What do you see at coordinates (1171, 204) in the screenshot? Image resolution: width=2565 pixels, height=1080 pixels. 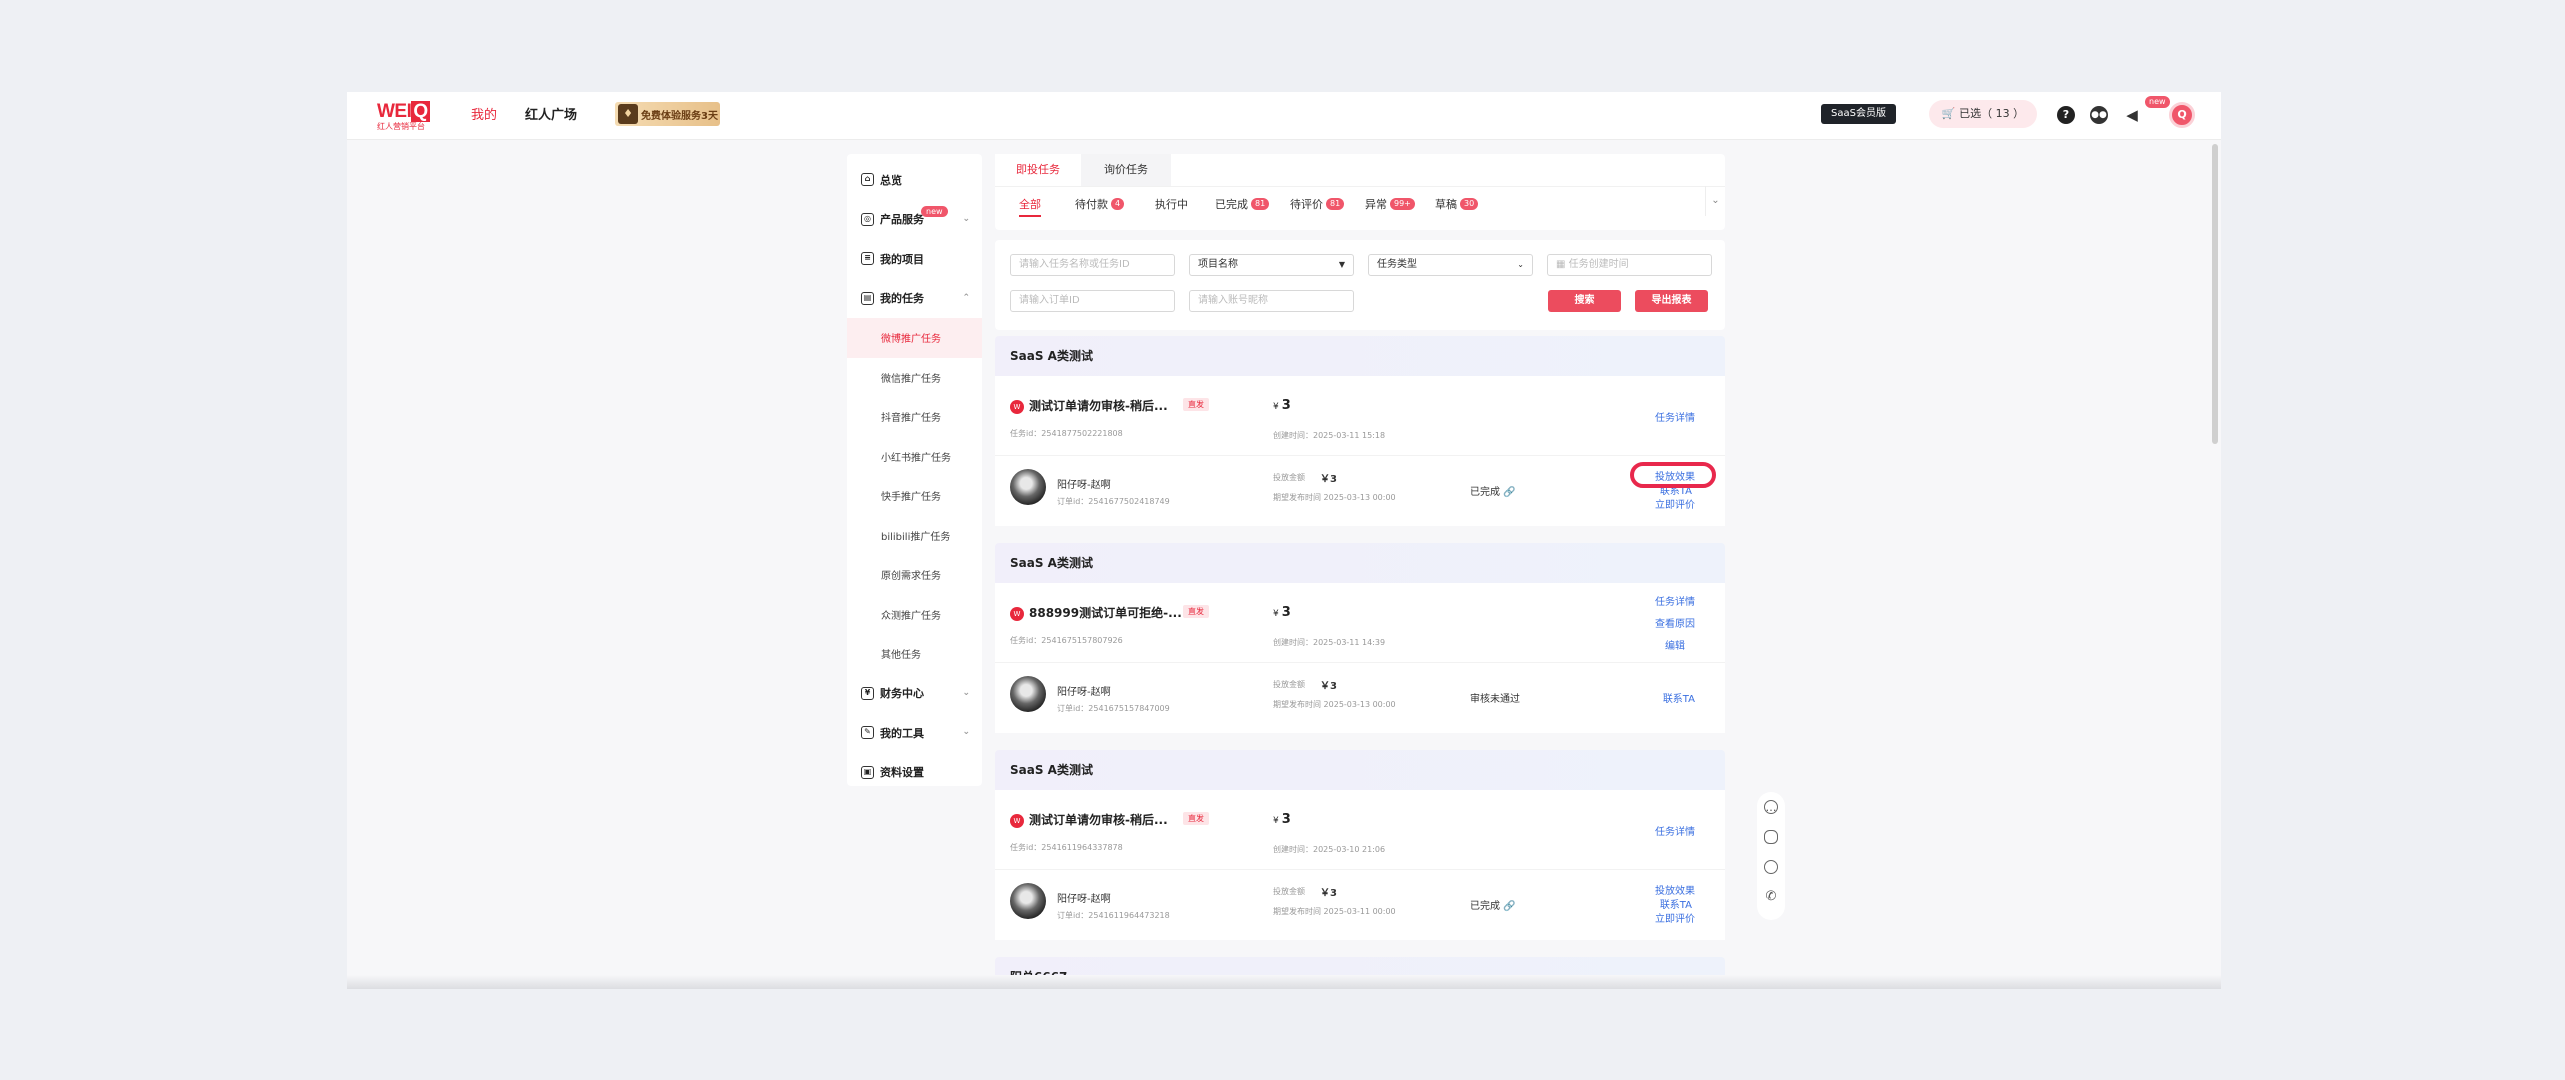 I see `status-tab-executing: 执行中` at bounding box center [1171, 204].